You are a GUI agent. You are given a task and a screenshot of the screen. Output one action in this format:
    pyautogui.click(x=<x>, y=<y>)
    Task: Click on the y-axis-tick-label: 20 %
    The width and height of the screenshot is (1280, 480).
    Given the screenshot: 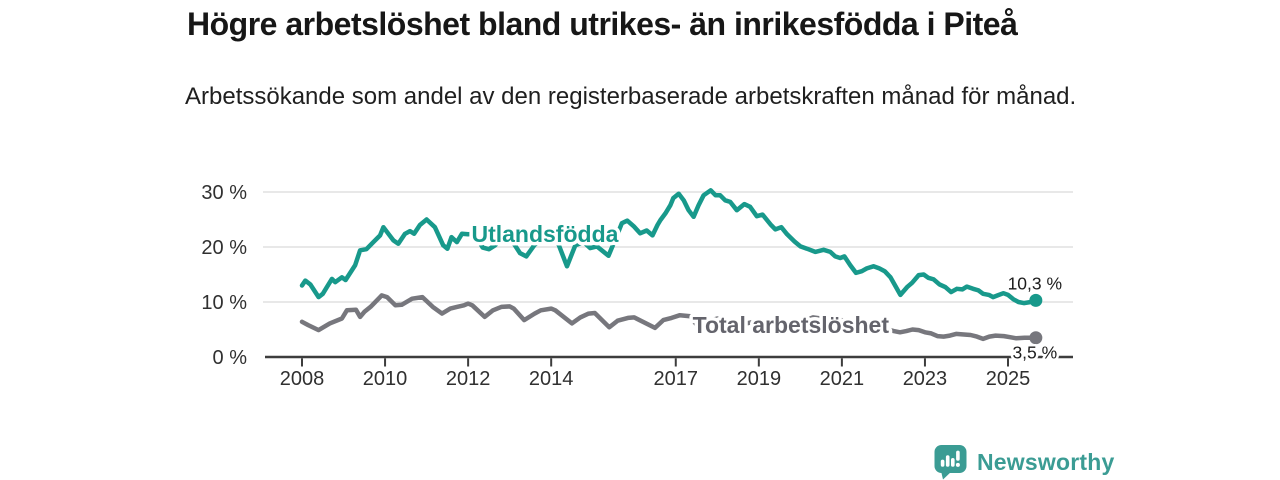 What is the action you would take?
    pyautogui.click(x=224, y=248)
    